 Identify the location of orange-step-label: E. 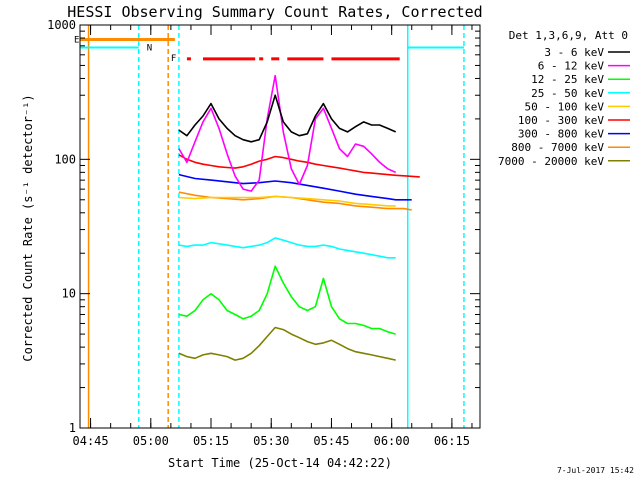
(76, 40).